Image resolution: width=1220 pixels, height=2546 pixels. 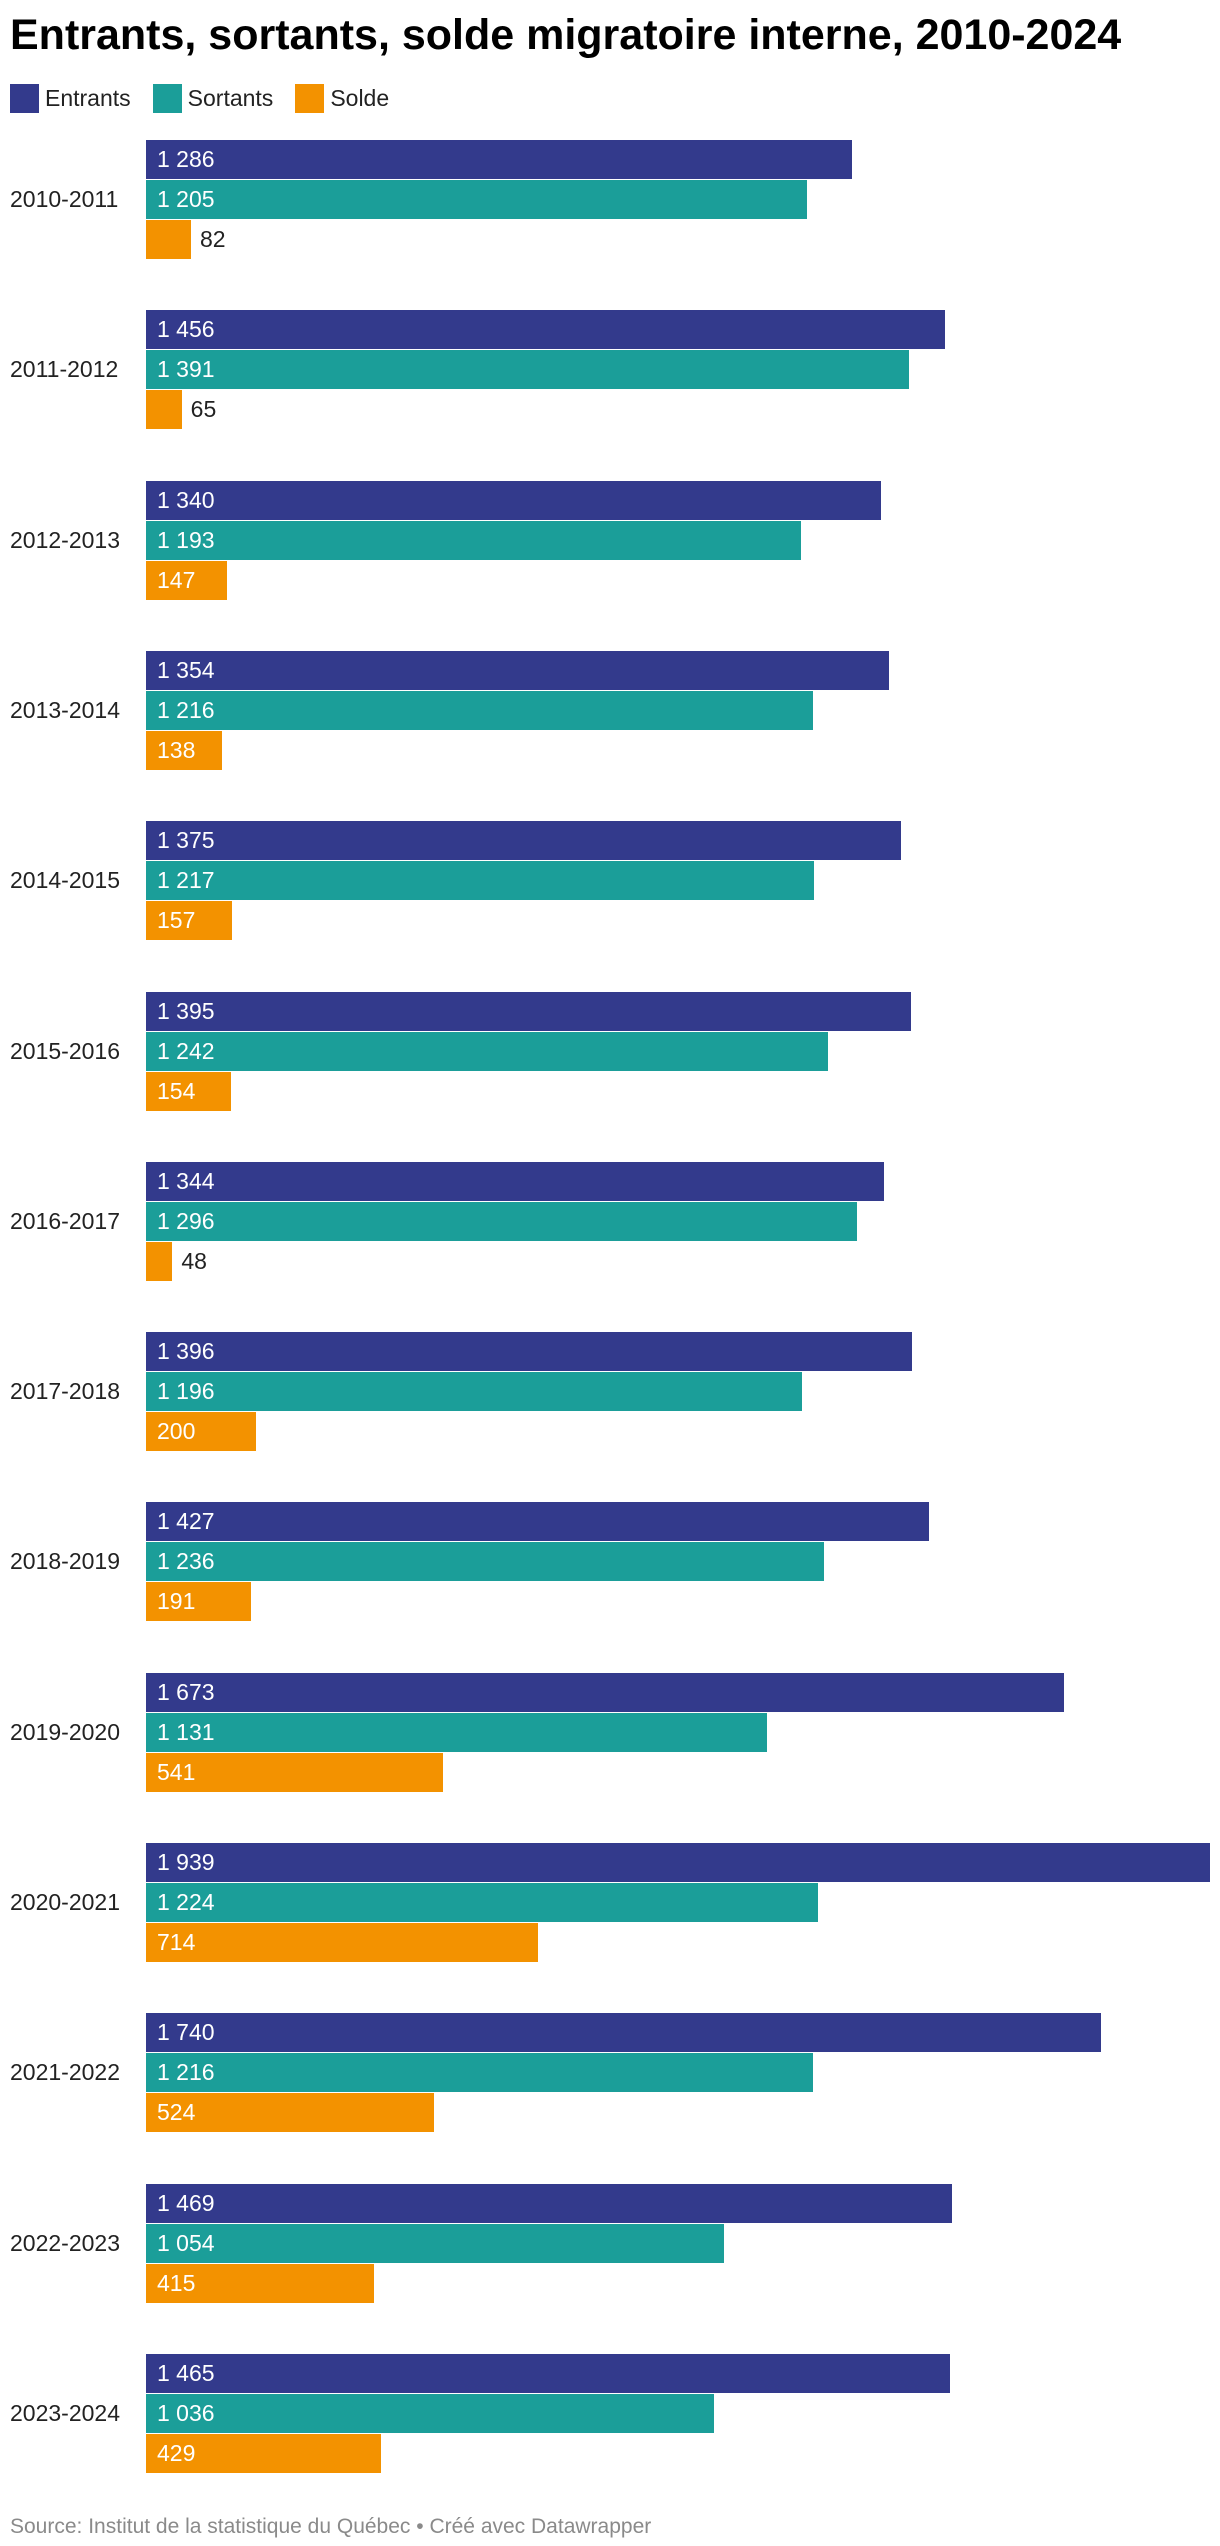 I want to click on category-label-2015-2016: 2015-2016, so click(x=65, y=1050).